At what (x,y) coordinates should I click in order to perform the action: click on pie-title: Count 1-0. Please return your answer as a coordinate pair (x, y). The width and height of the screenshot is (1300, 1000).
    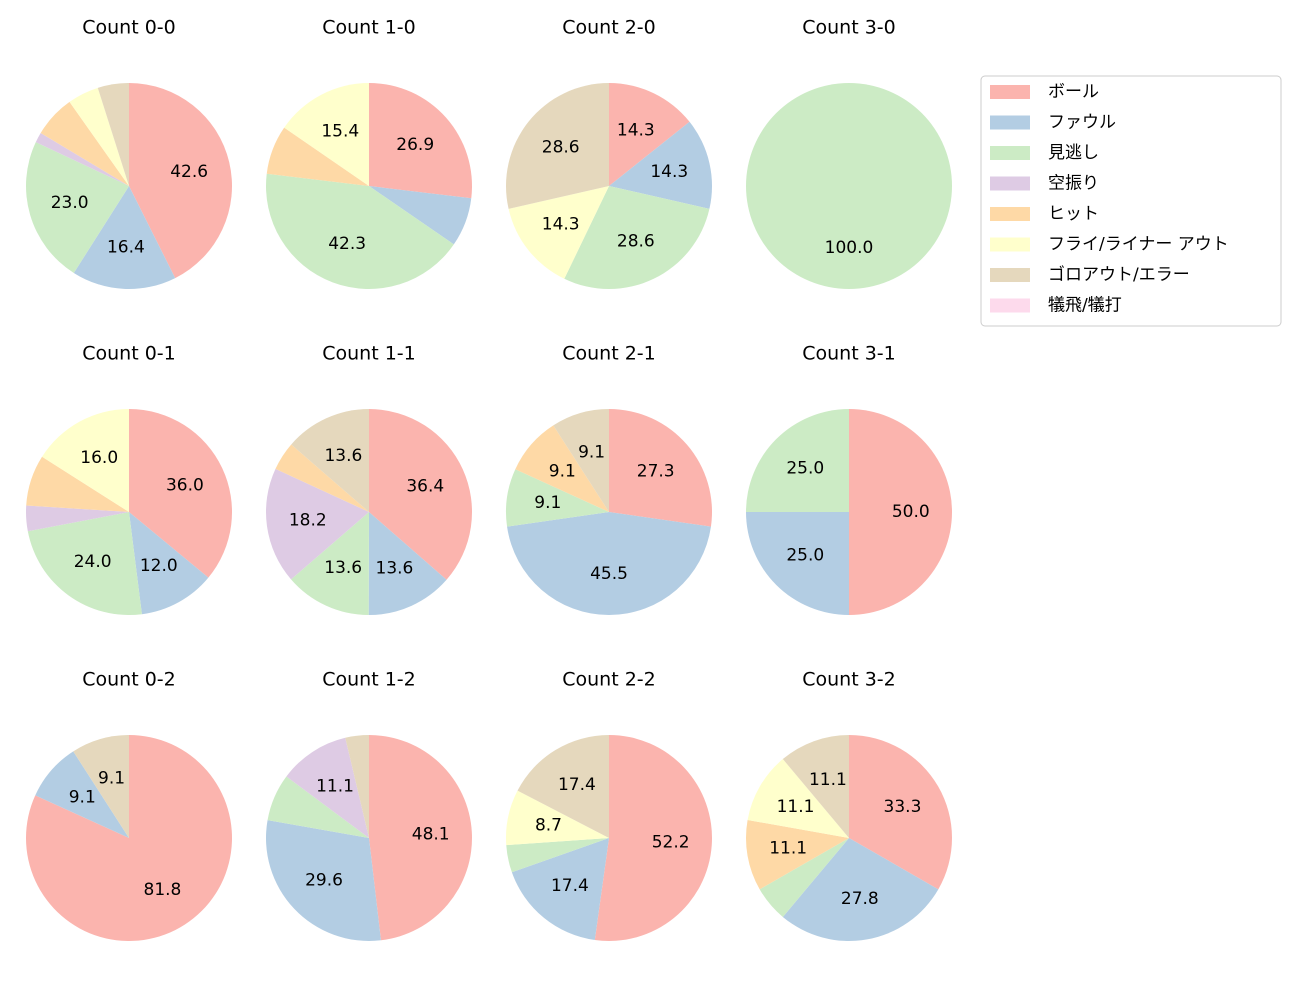
    Looking at the image, I should click on (369, 28).